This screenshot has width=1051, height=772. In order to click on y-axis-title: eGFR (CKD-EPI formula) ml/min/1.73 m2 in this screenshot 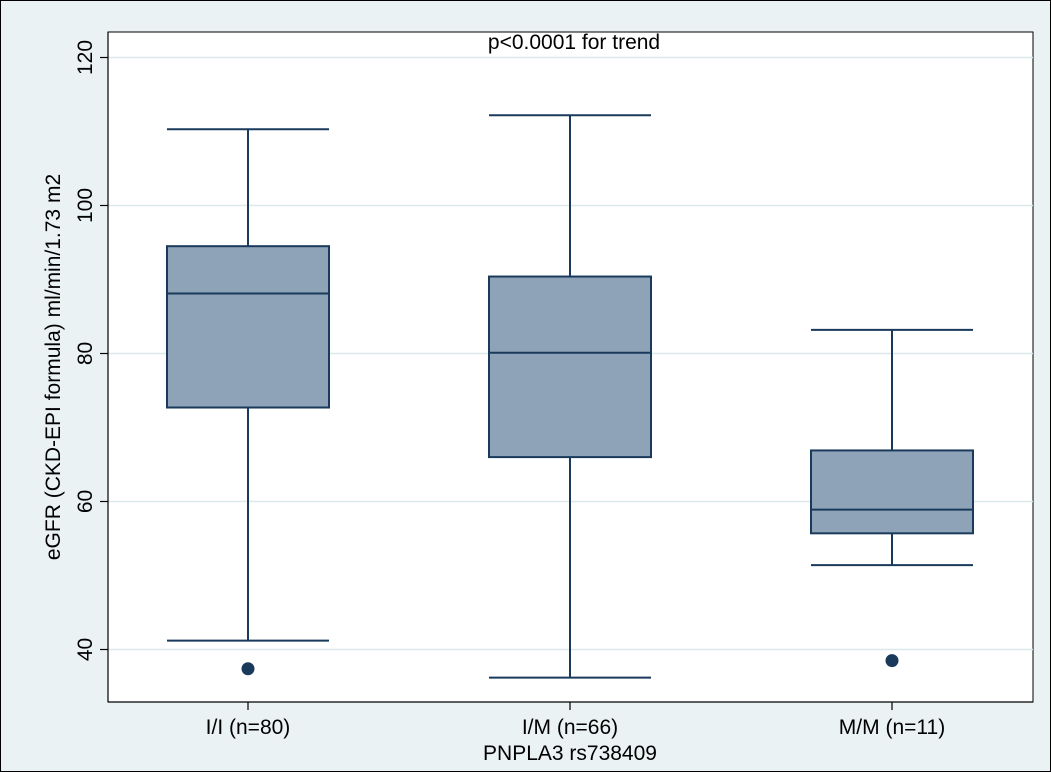, I will do `click(53, 367)`.